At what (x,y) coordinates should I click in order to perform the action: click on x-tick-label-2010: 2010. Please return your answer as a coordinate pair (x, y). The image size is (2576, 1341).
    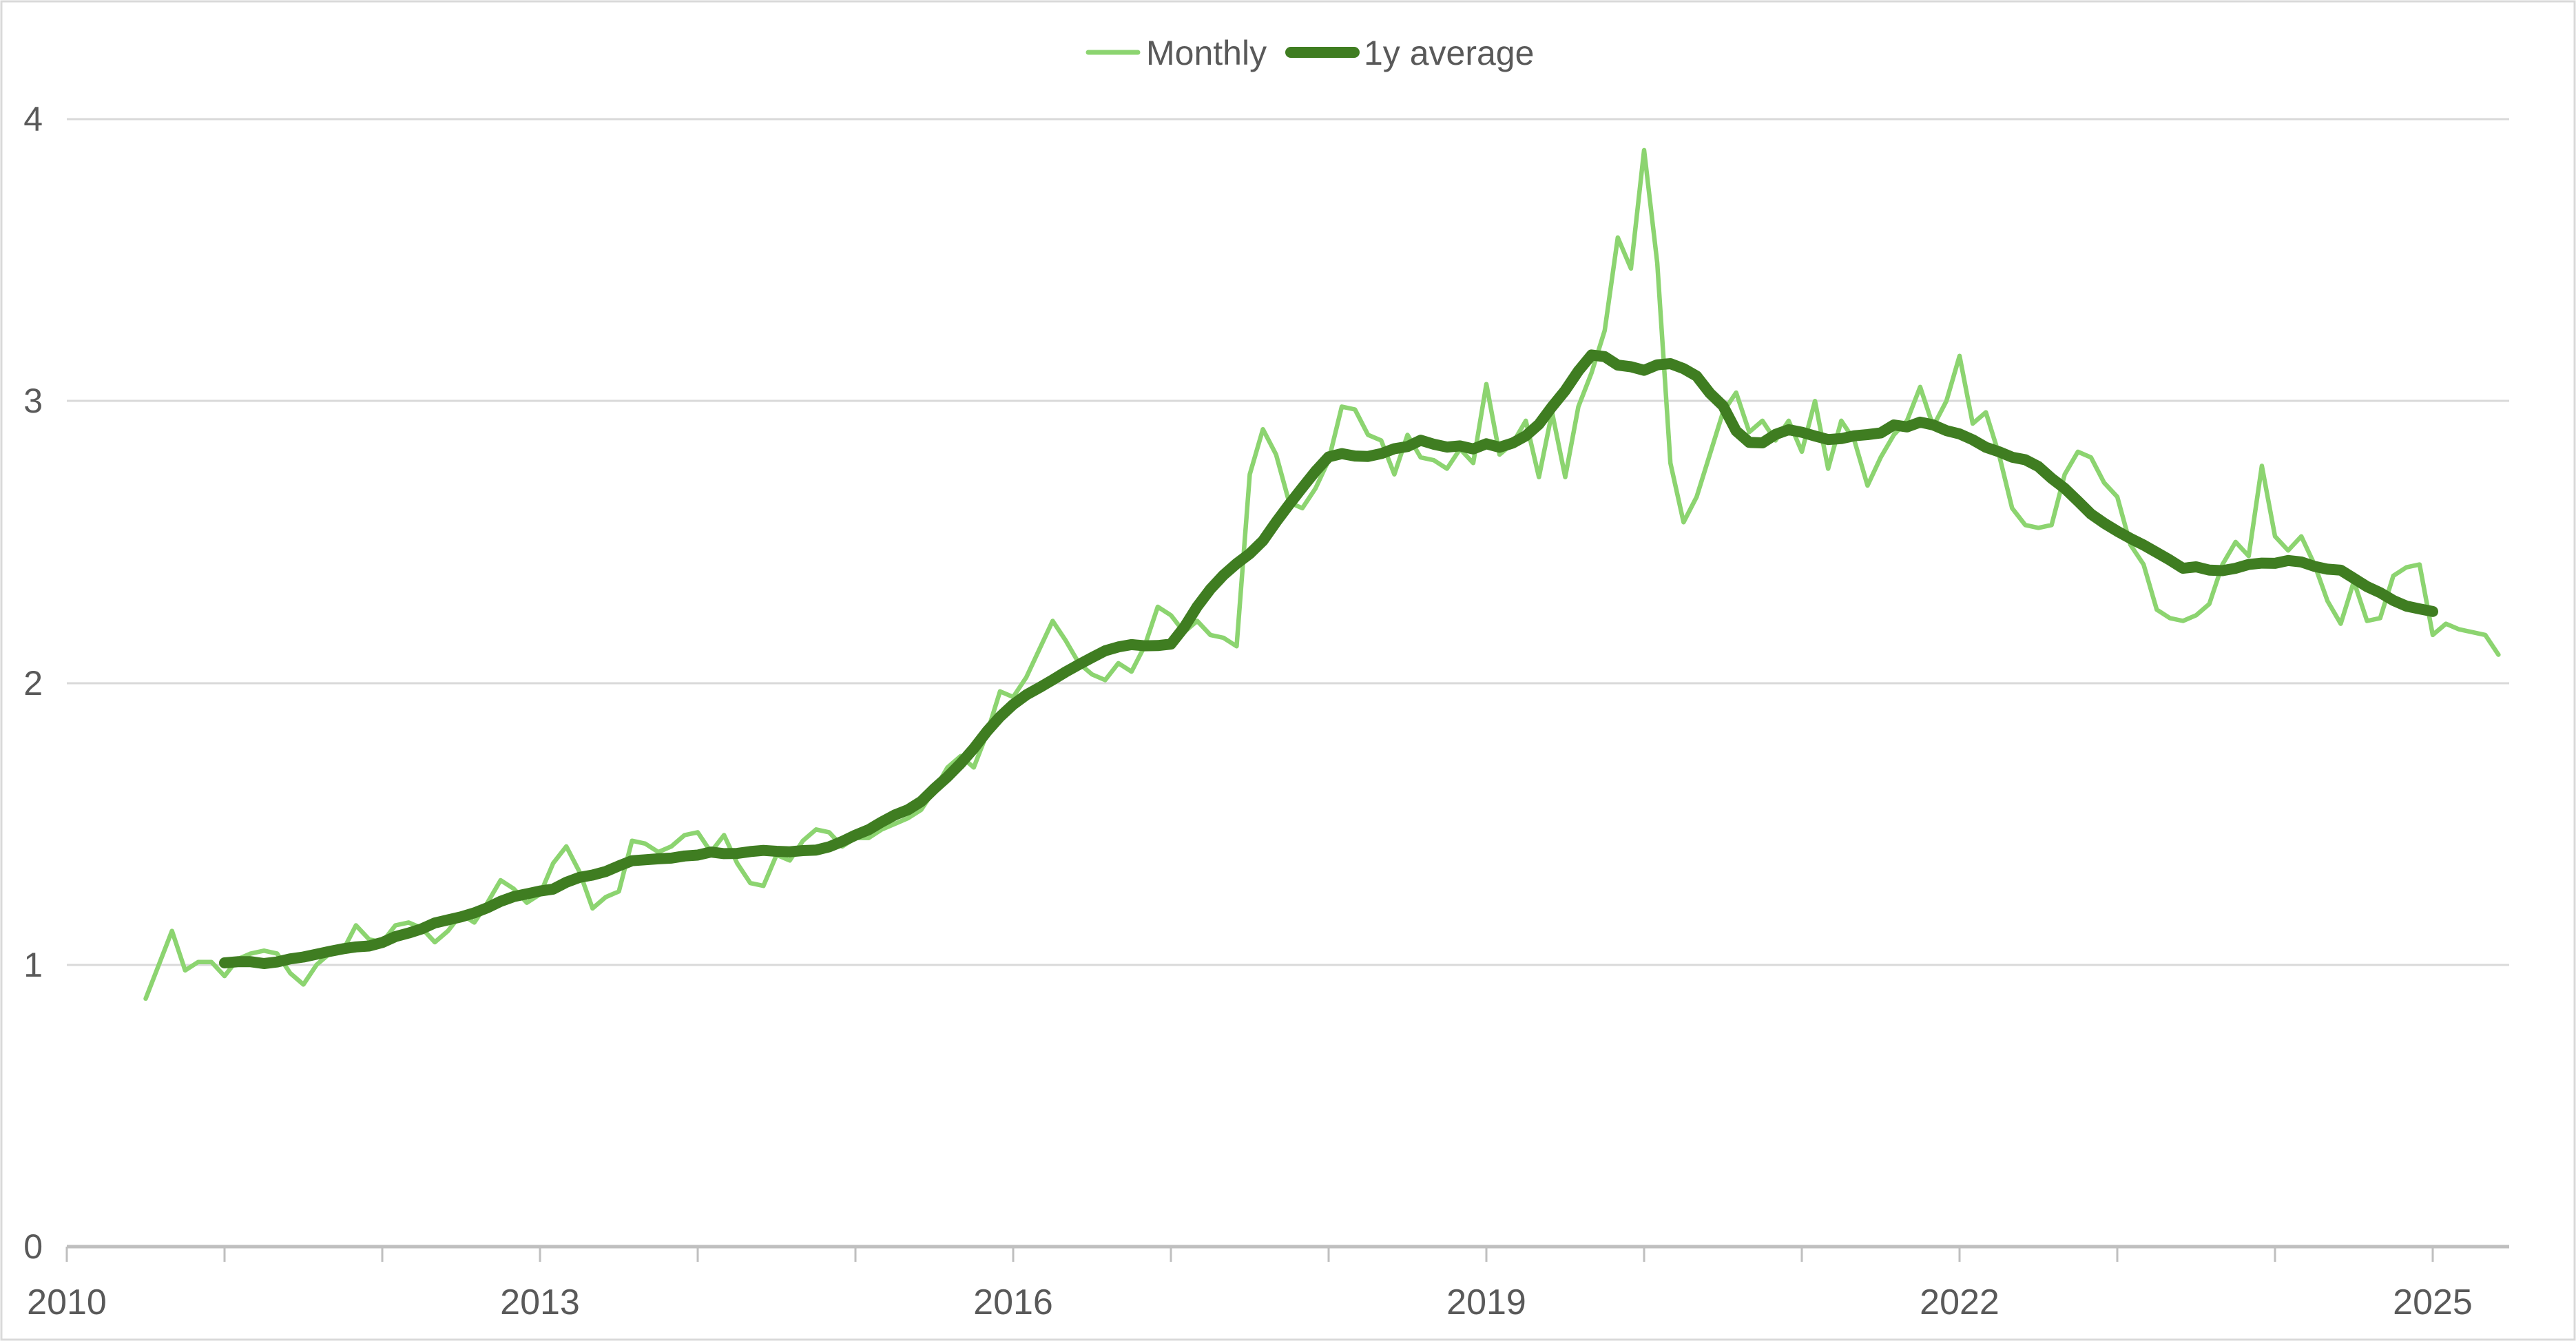
    Looking at the image, I should click on (67, 1302).